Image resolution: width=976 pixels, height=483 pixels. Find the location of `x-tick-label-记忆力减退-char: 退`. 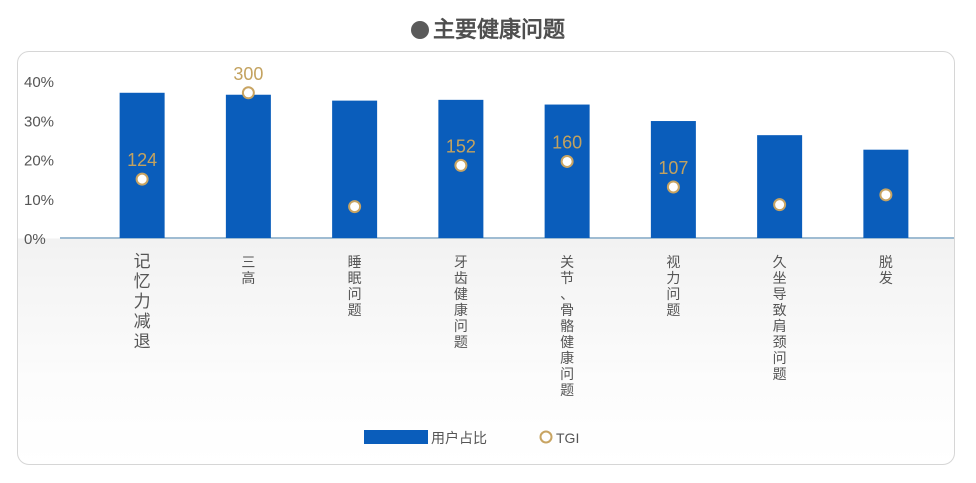

x-tick-label-记忆力减退-char: 退 is located at coordinates (142, 341).